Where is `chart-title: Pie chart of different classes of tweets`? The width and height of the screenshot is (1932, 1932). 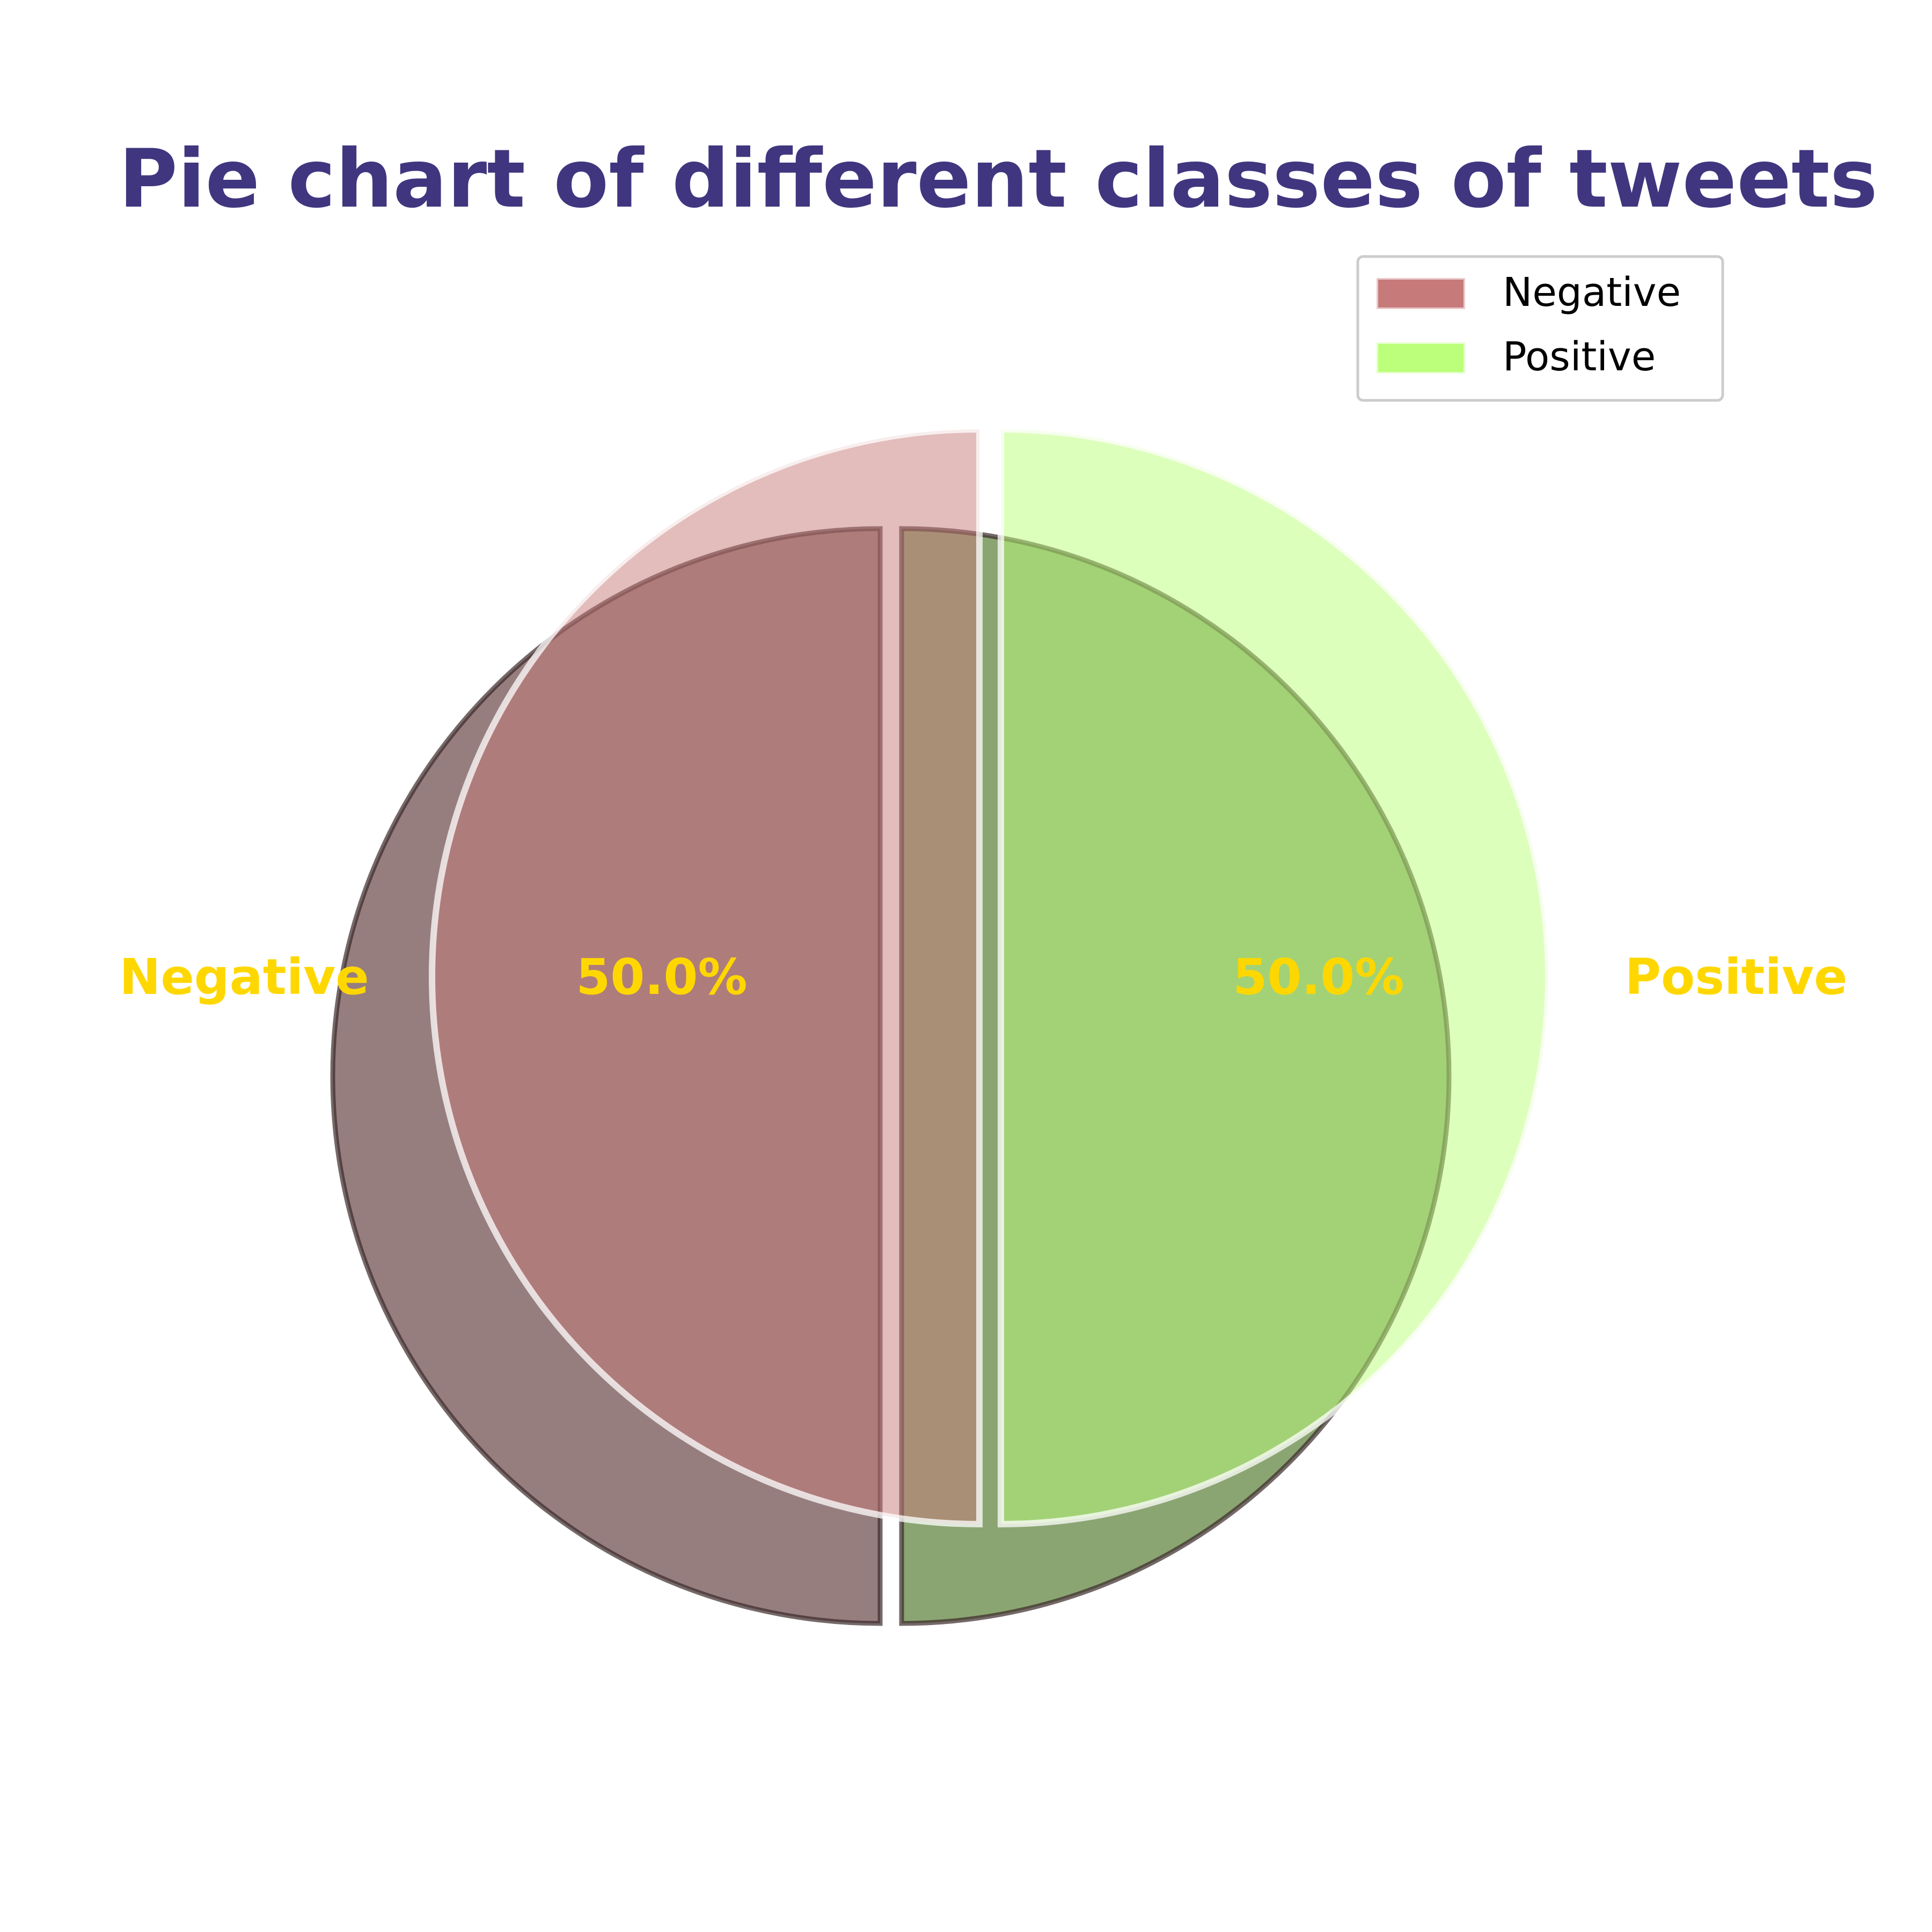
chart-title: Pie chart of different classes of tweets is located at coordinates (998, 179).